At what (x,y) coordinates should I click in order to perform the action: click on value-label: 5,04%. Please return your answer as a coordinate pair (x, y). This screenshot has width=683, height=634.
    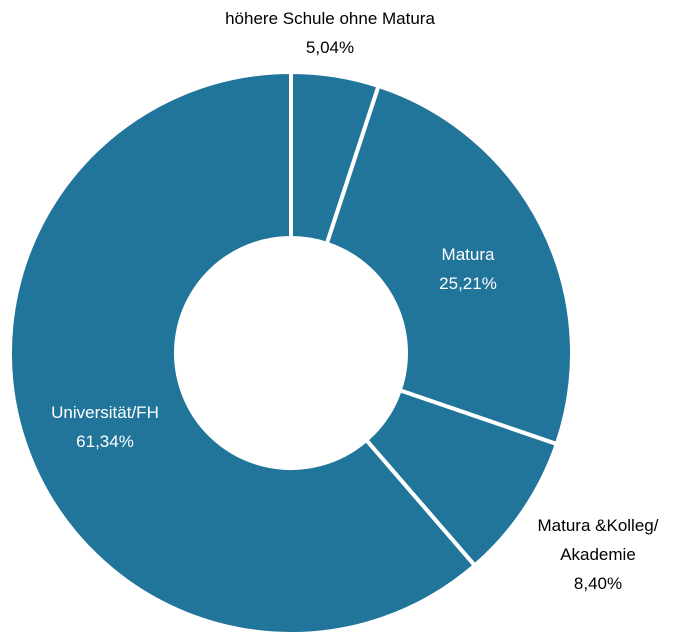
    Looking at the image, I should click on (330, 47).